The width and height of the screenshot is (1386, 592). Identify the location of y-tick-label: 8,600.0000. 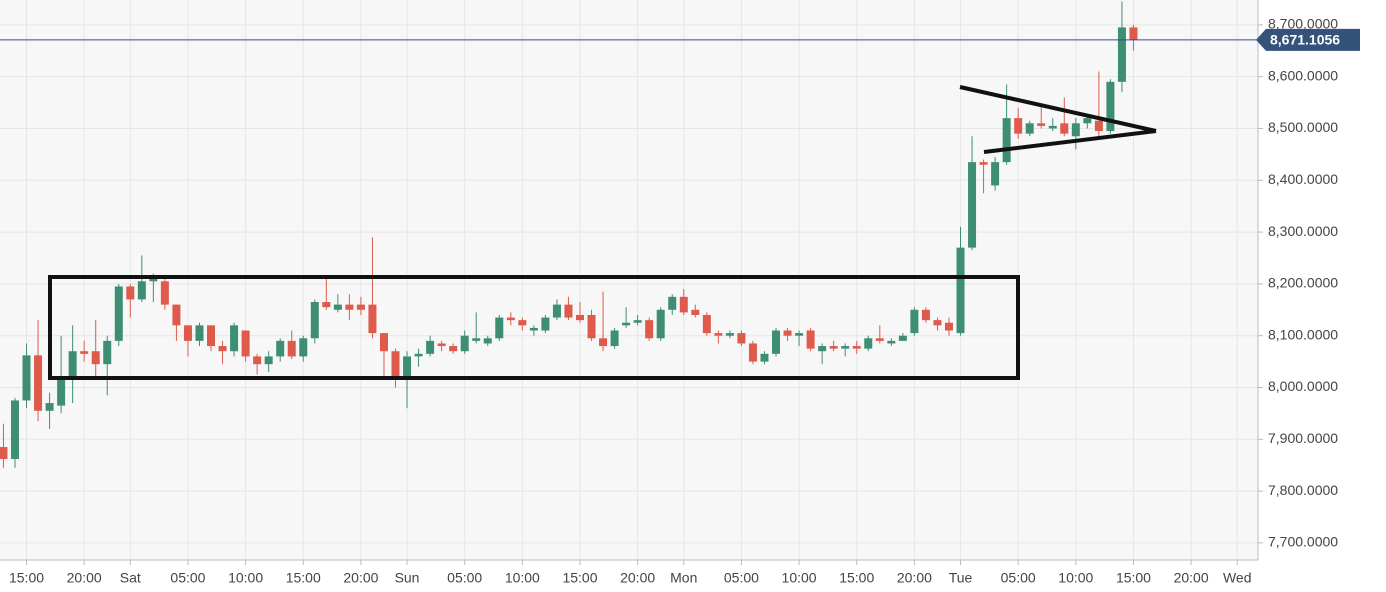
(1303, 75).